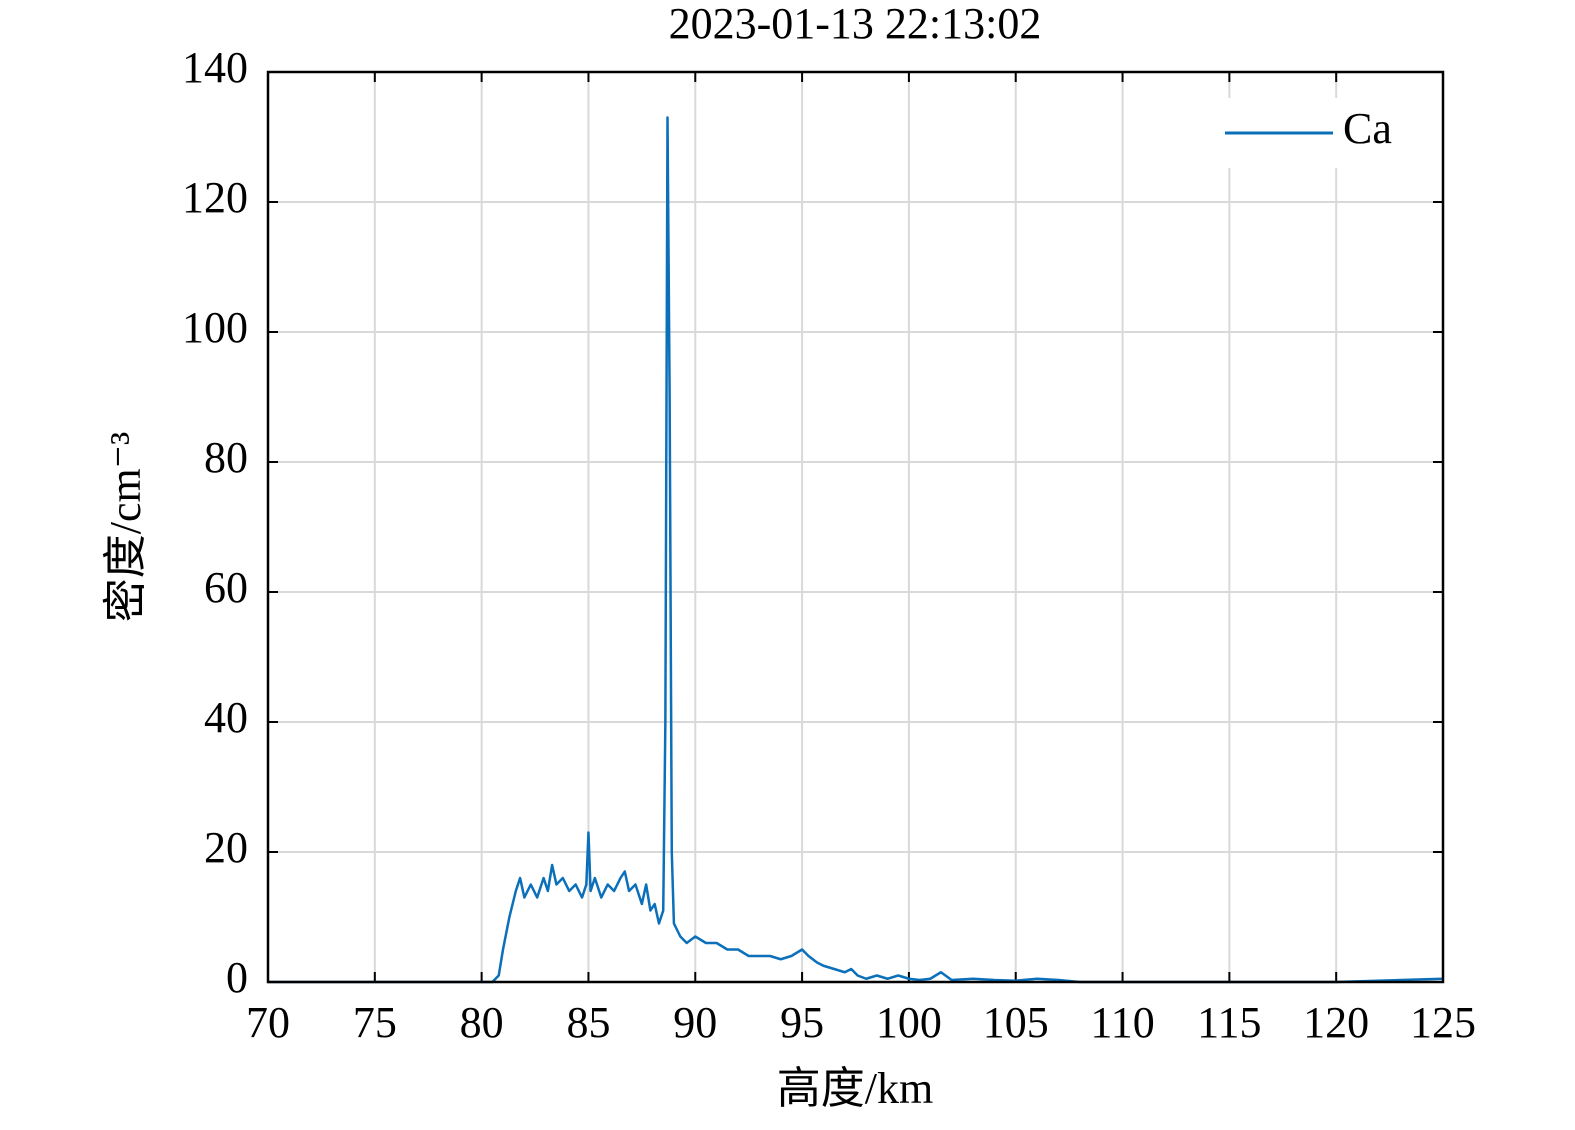 The width and height of the screenshot is (1575, 1130). Describe the element at coordinates (1016, 1022) in the screenshot. I see `x-tick-label: 105` at that location.